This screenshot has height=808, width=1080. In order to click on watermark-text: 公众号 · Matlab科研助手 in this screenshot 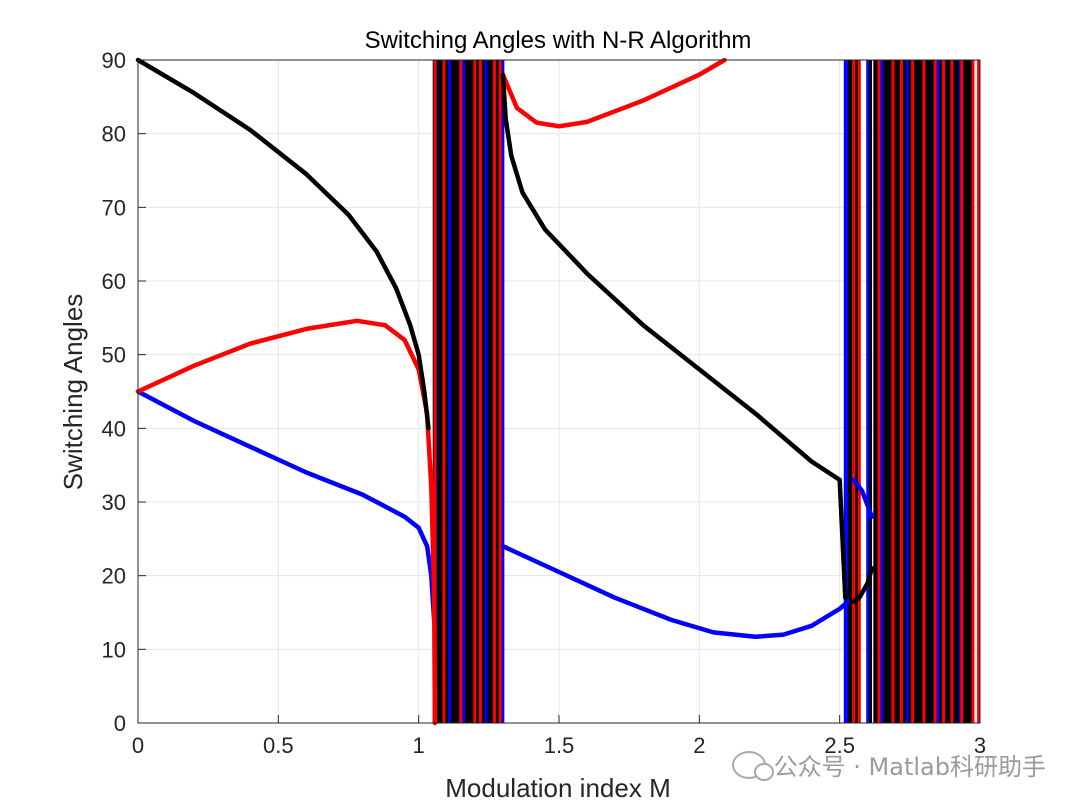, I will do `click(909, 767)`.